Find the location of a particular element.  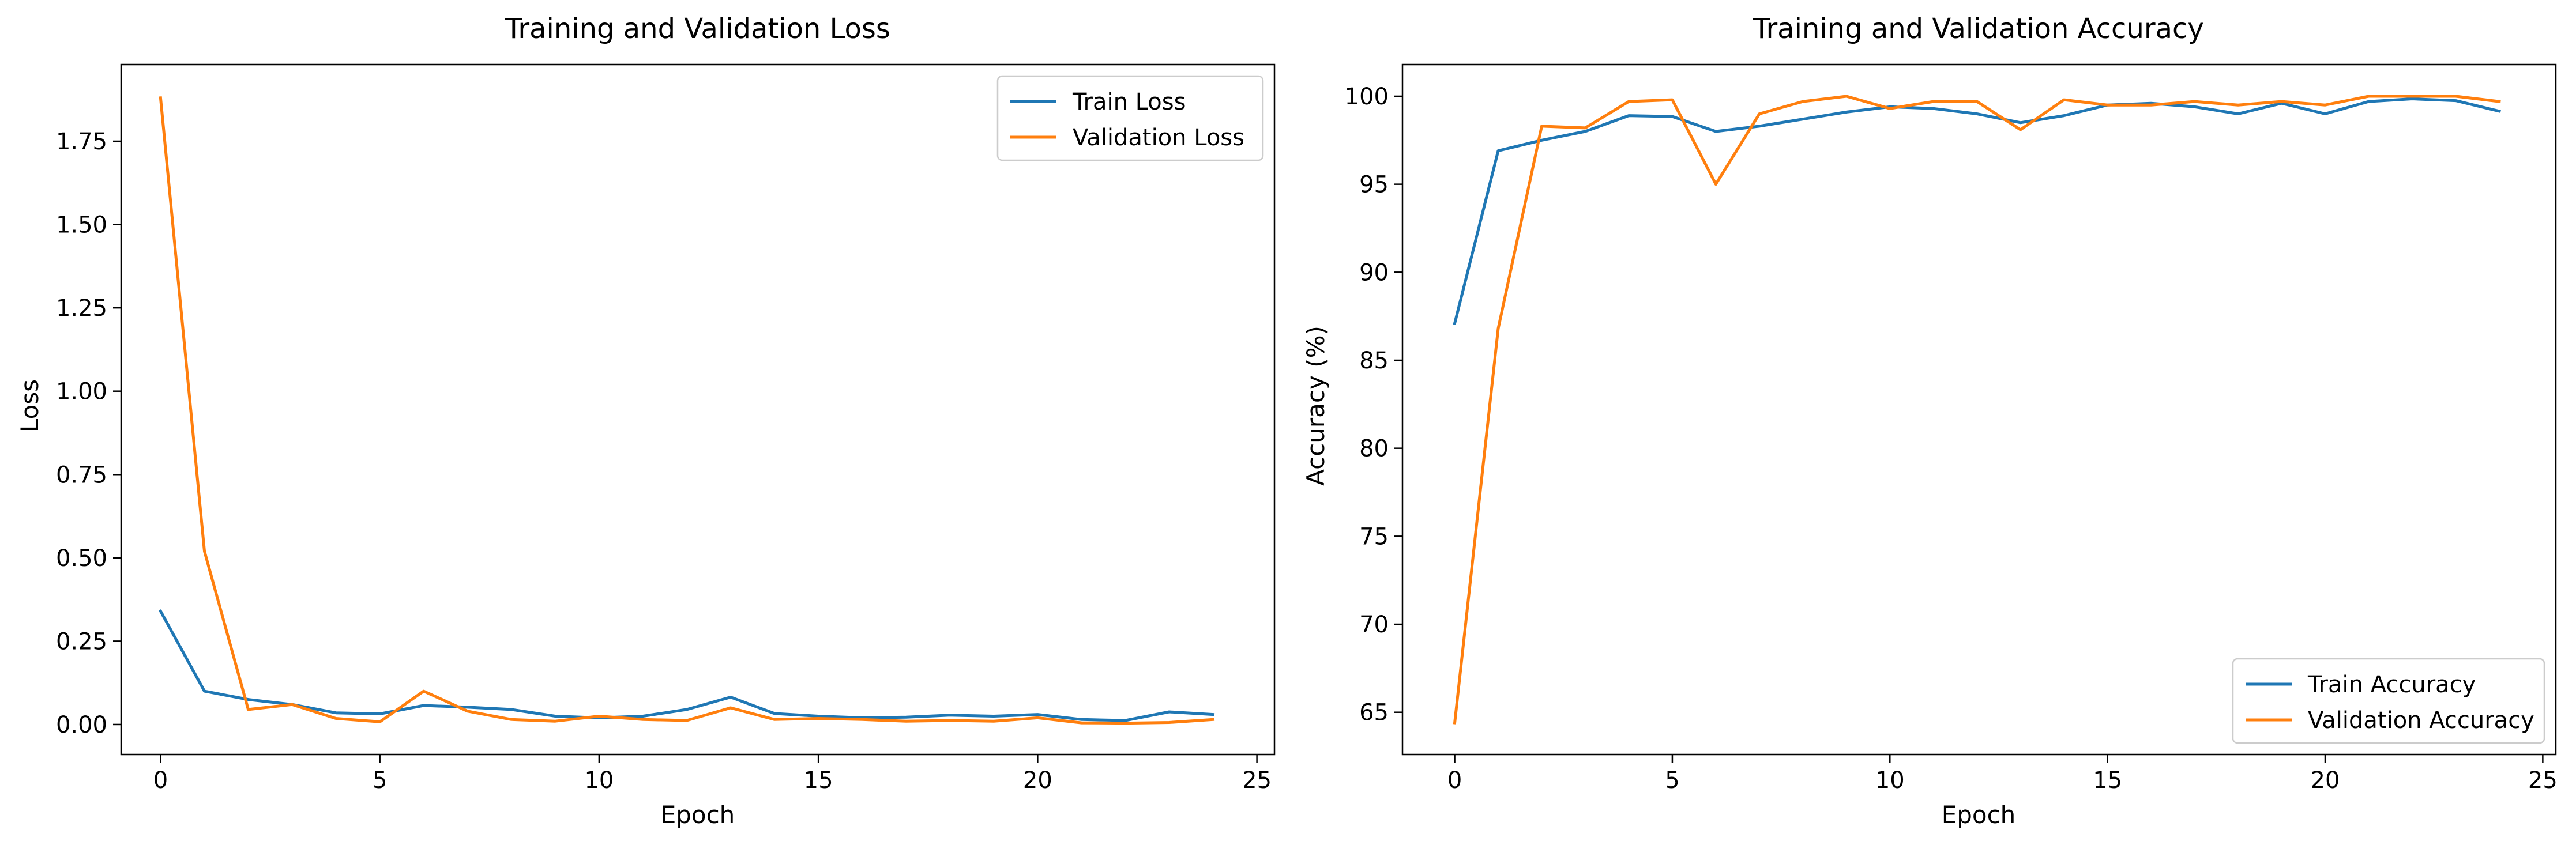

y-tick-label: 1.50 is located at coordinates (81, 226).